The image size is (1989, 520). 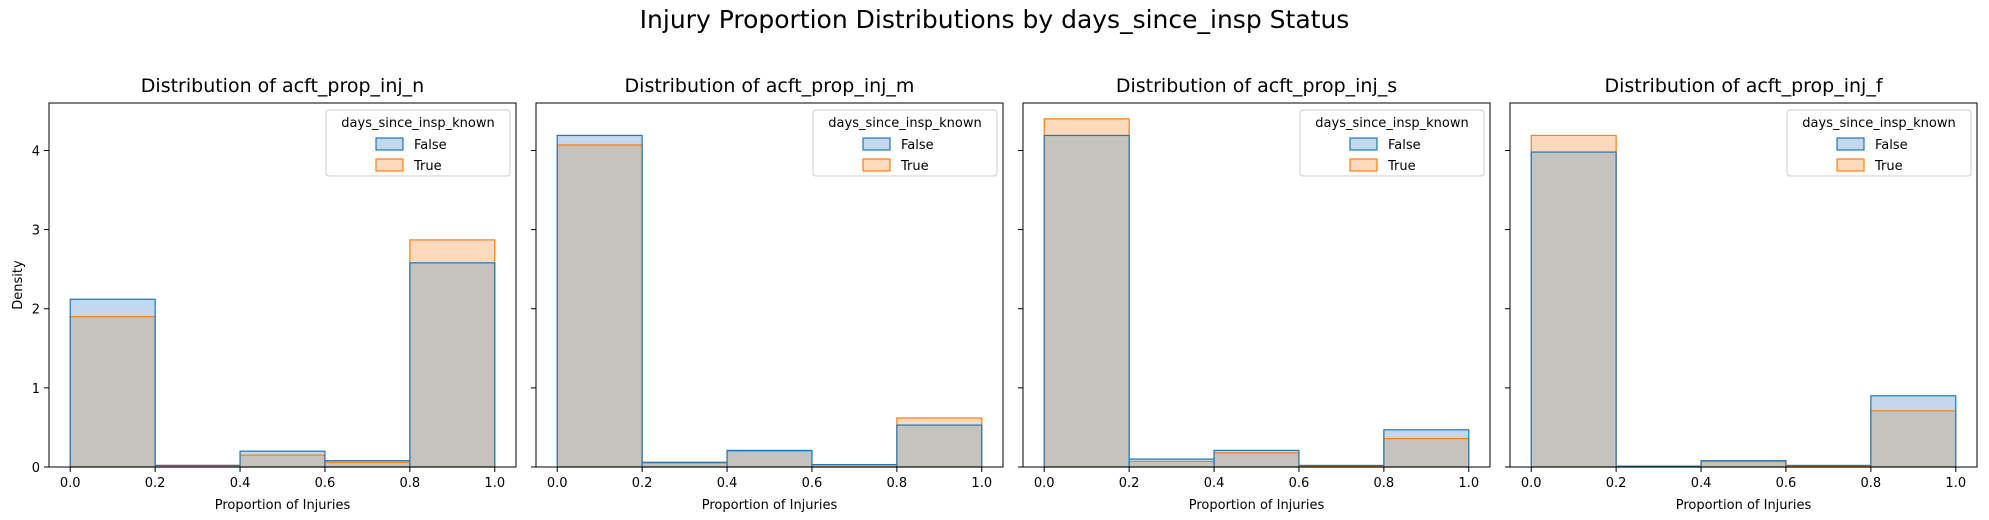 I want to click on y-tick-label: 0, so click(x=36, y=468).